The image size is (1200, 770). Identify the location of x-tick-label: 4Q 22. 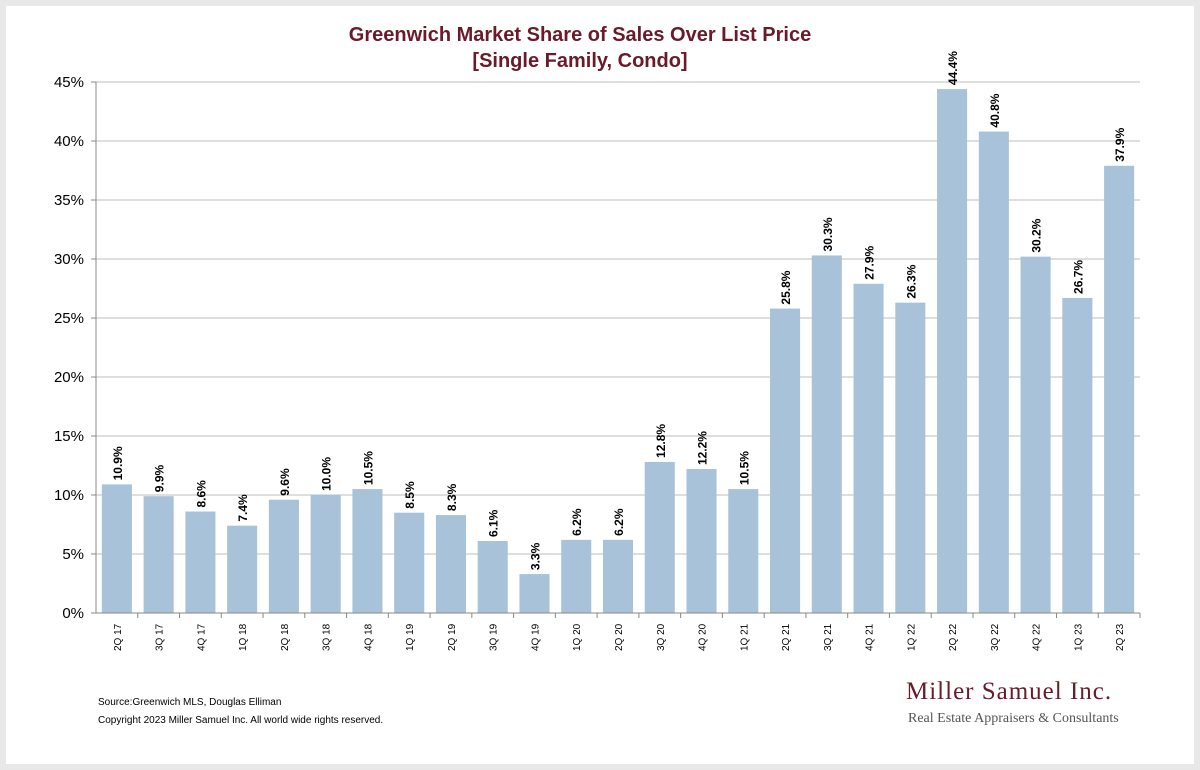
(1037, 637).